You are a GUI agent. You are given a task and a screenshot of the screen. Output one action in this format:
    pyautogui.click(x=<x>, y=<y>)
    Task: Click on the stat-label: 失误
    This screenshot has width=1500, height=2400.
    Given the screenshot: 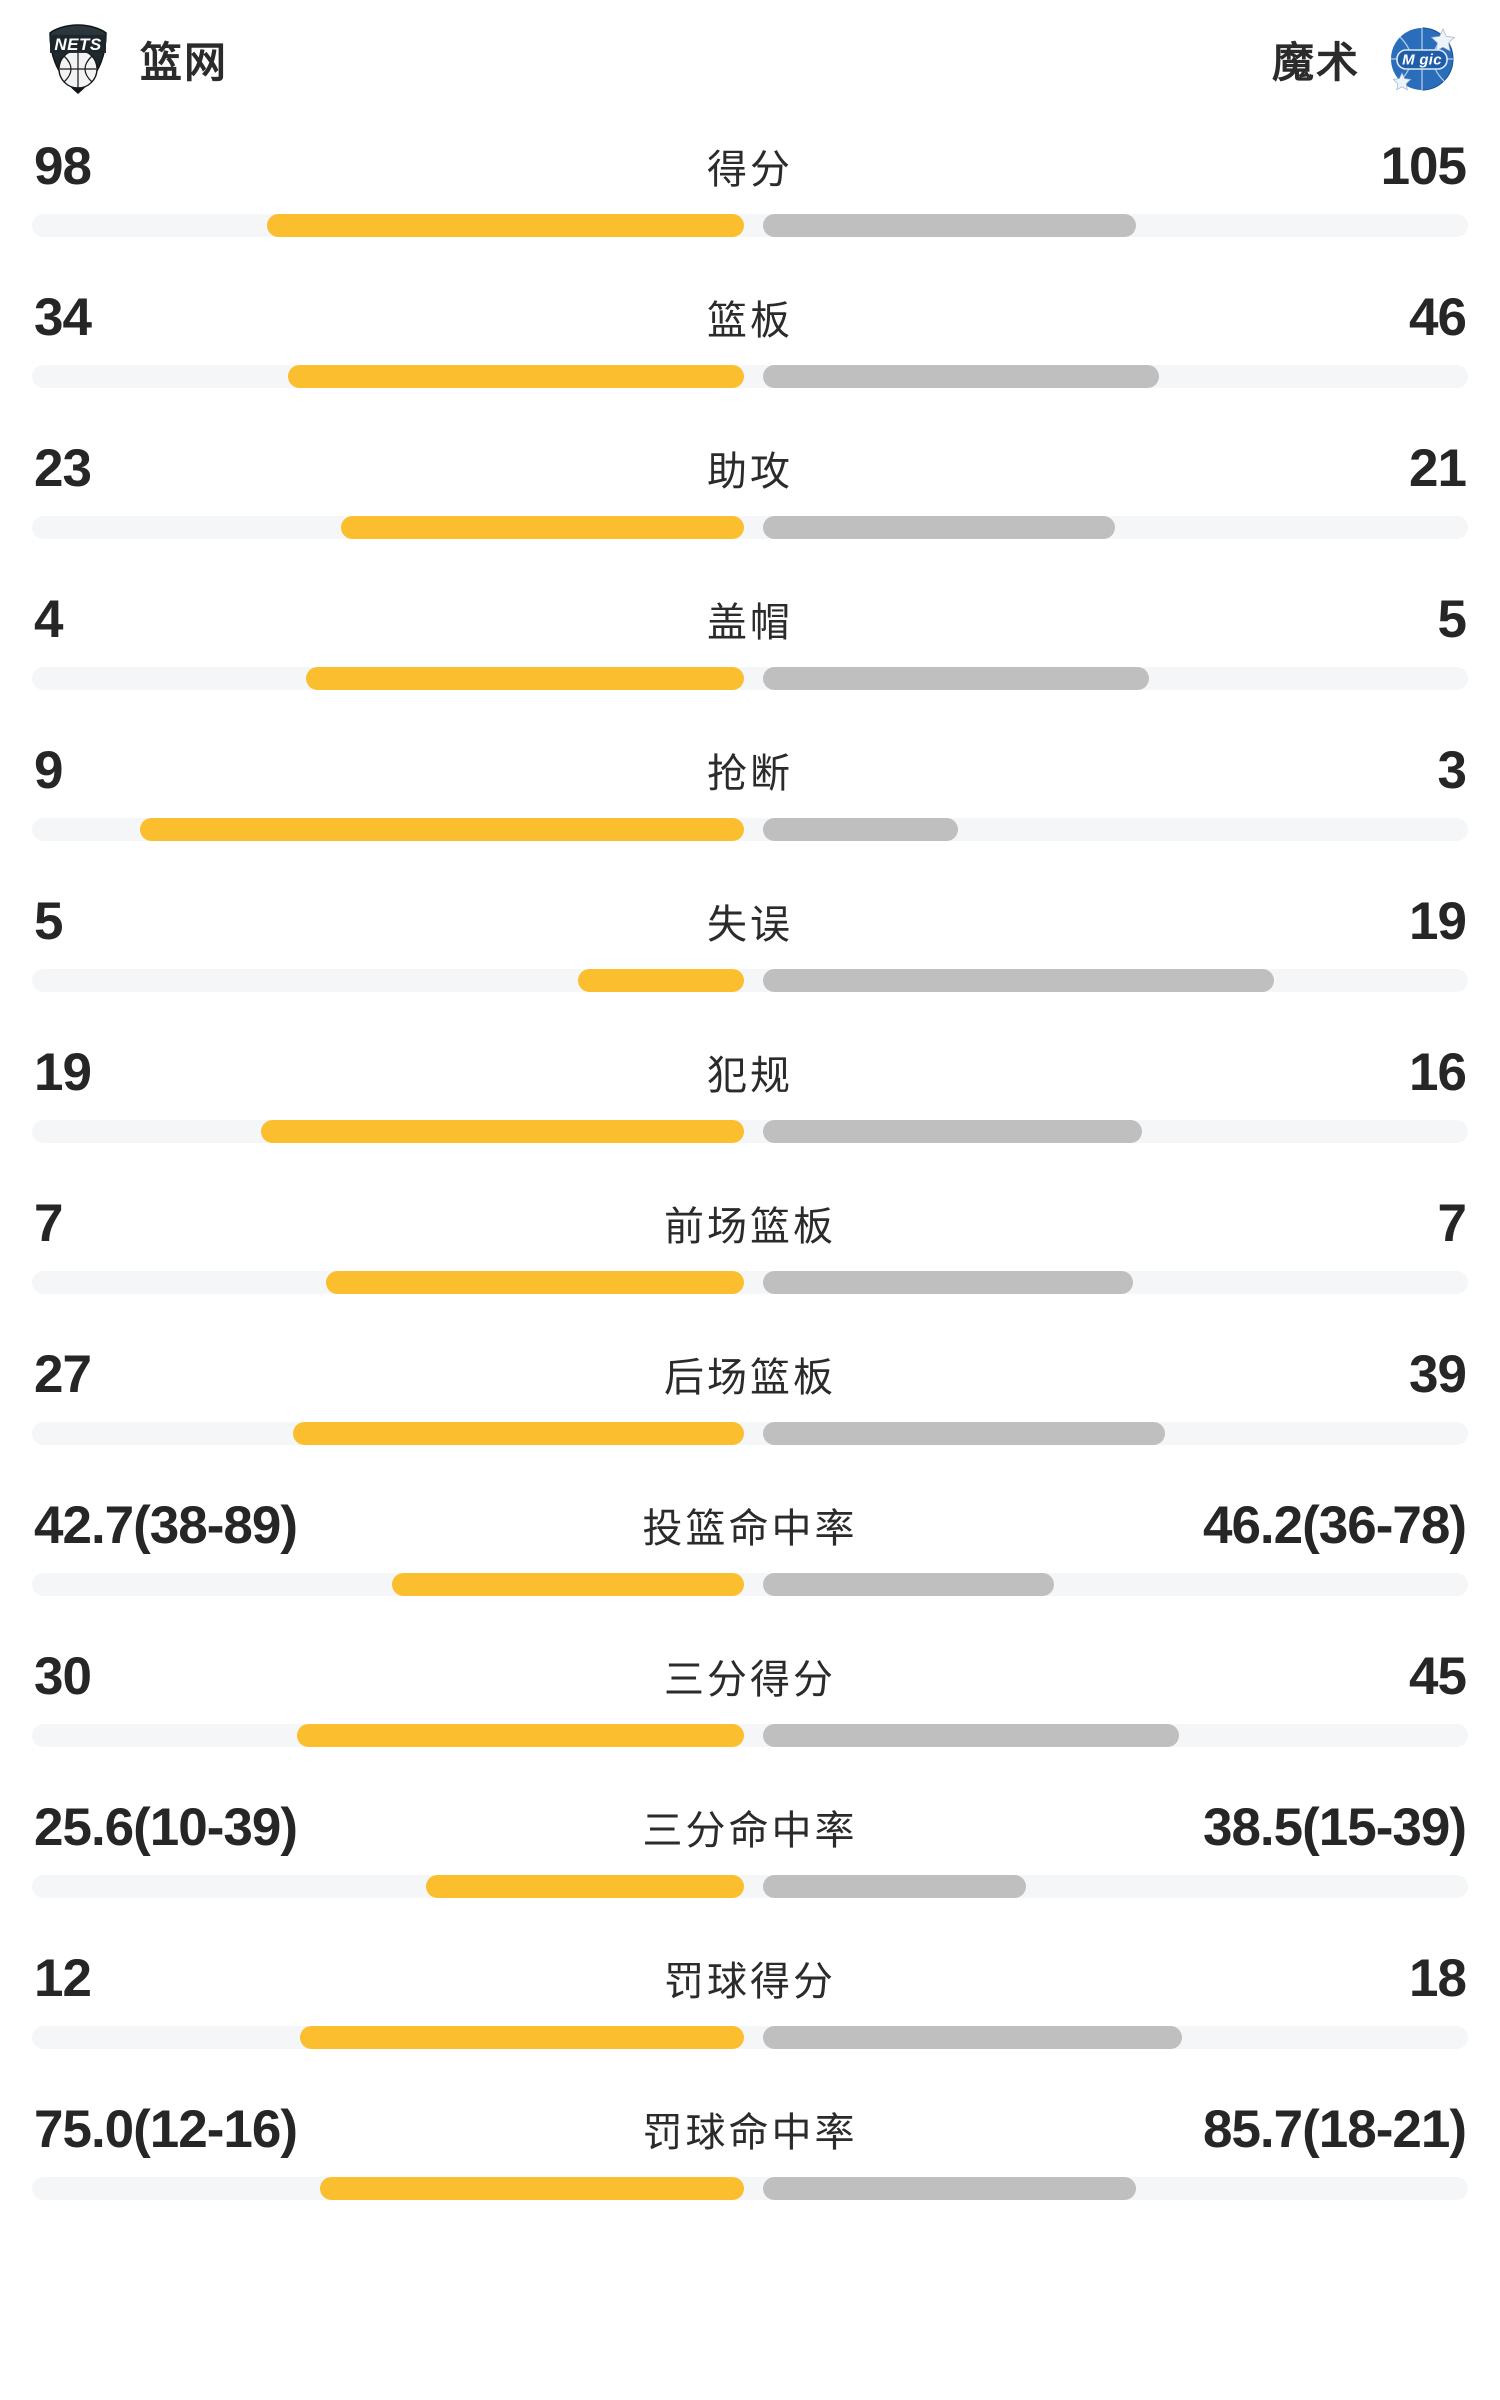 What is the action you would take?
    pyautogui.click(x=750, y=925)
    